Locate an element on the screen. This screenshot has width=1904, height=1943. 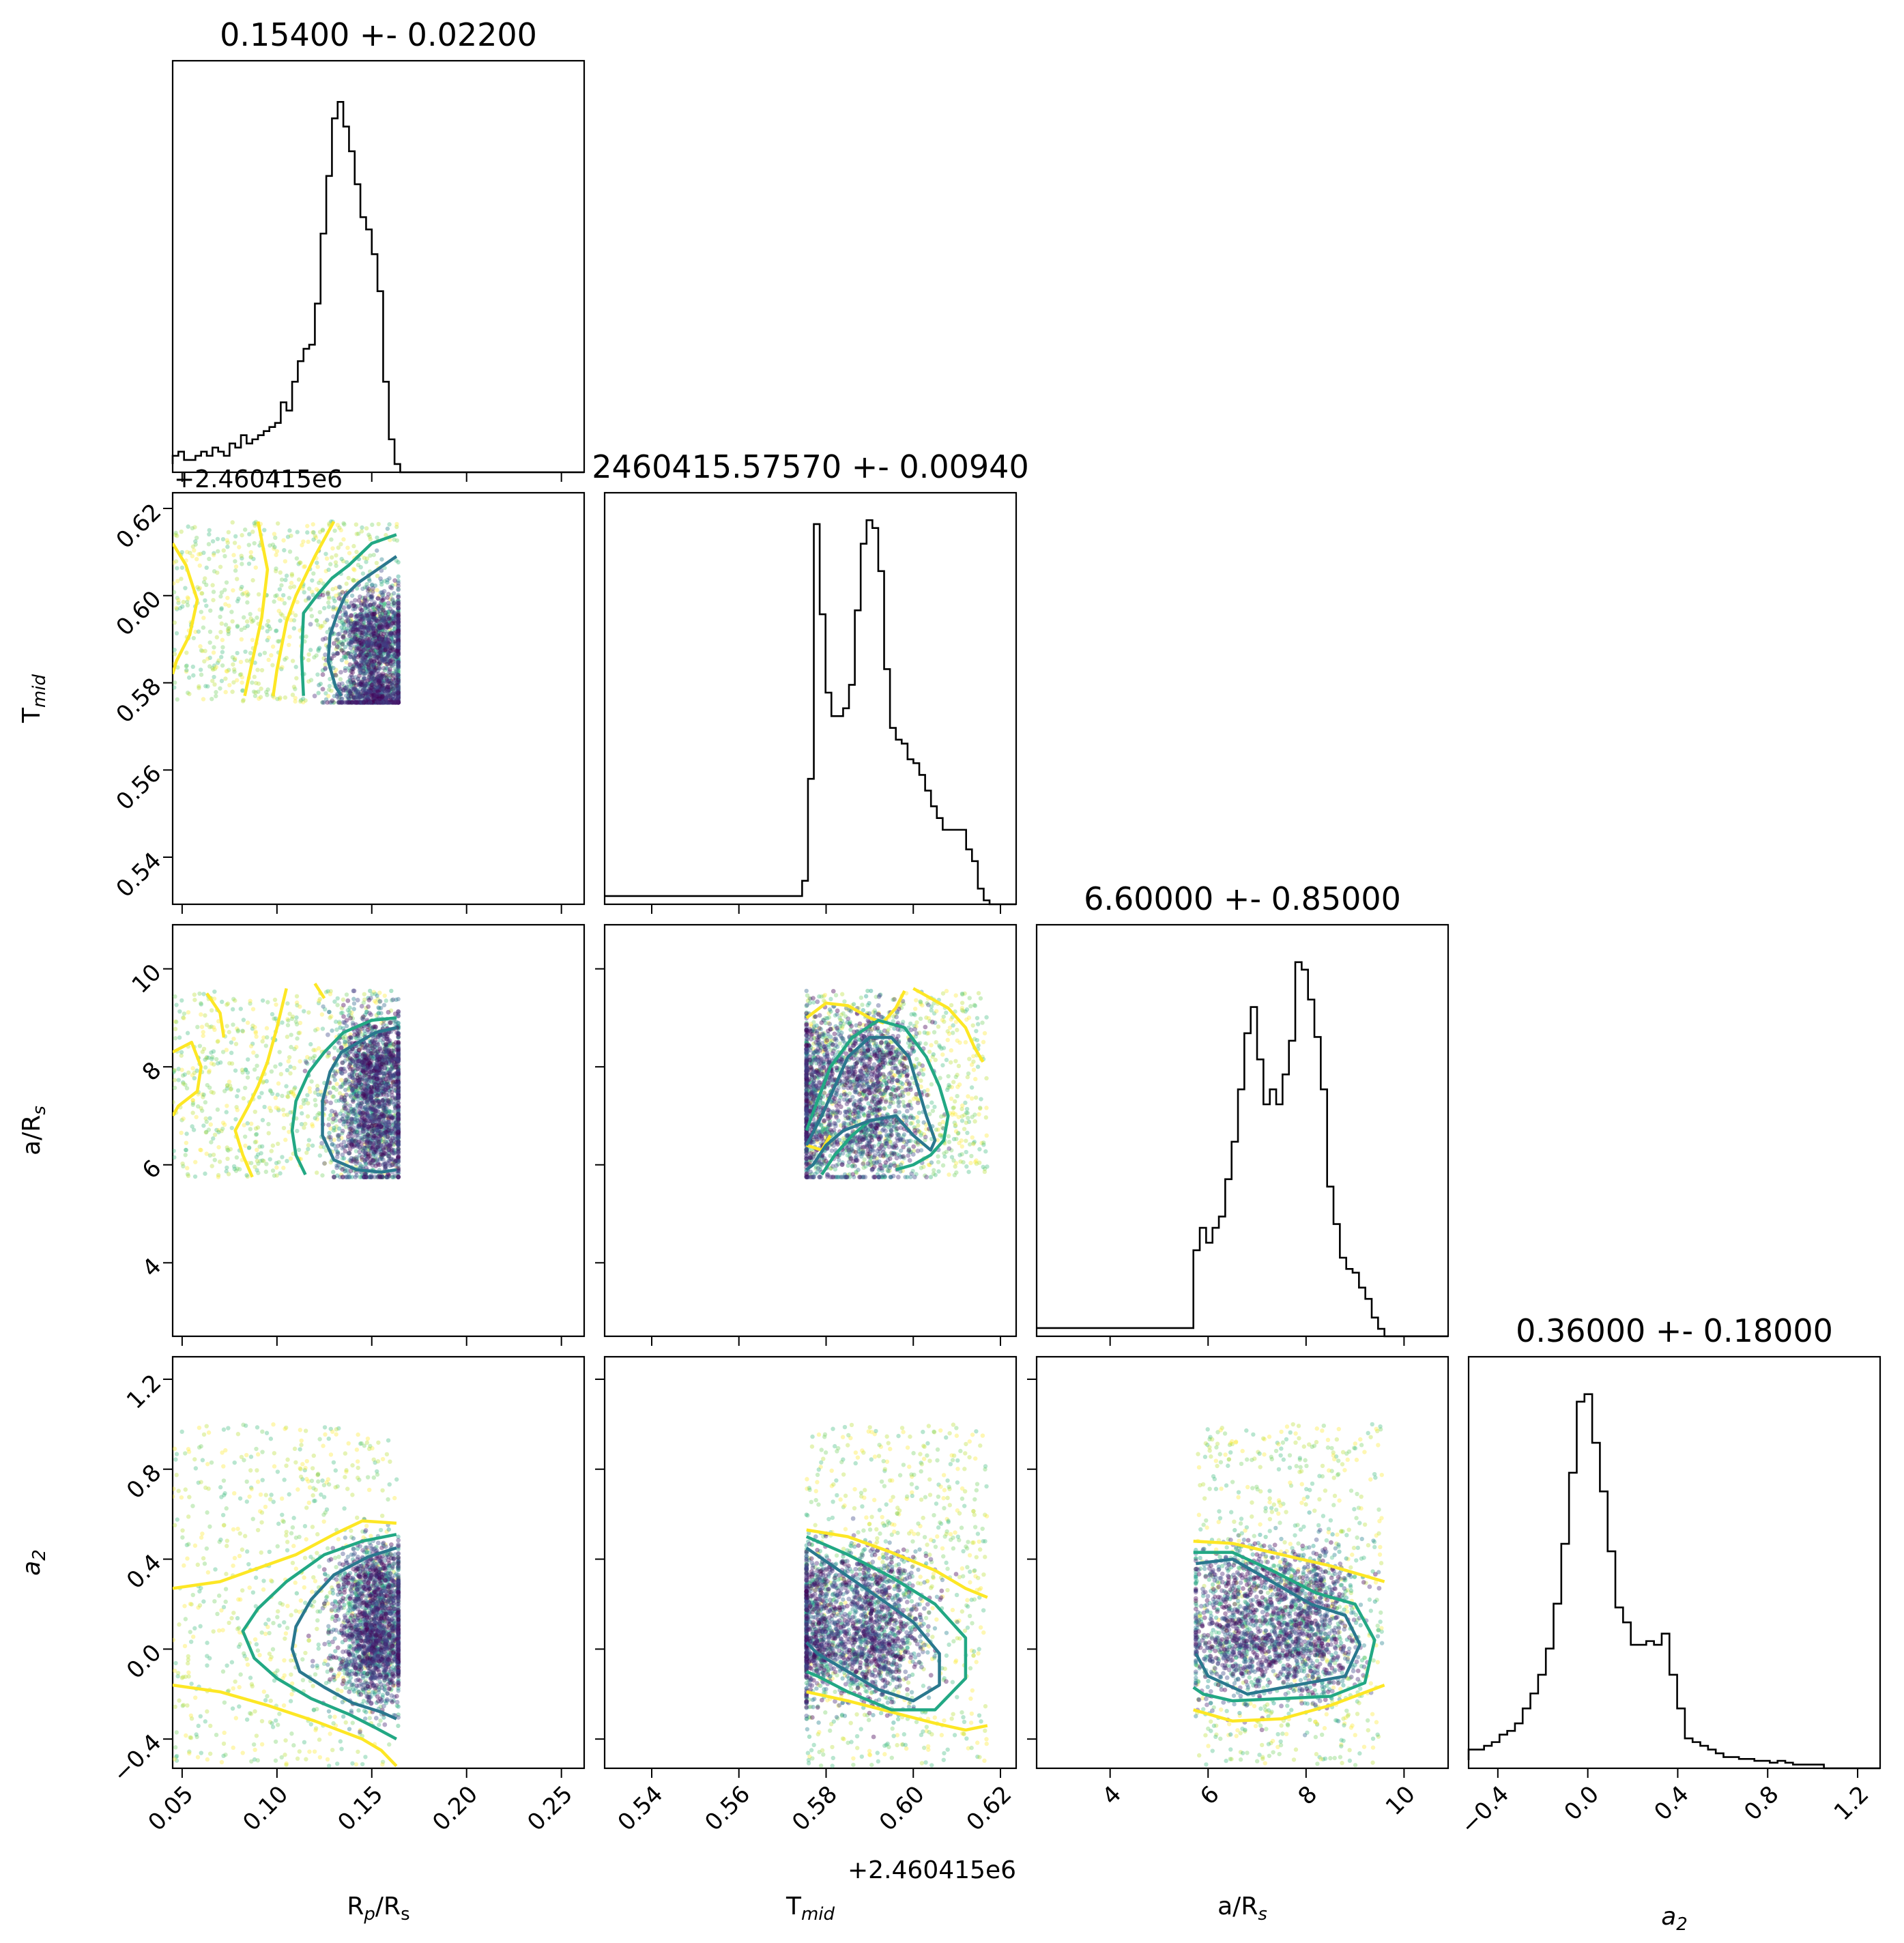
panel-title-tmid: 2460415.57570 +- 0.00940 is located at coordinates (810, 466).